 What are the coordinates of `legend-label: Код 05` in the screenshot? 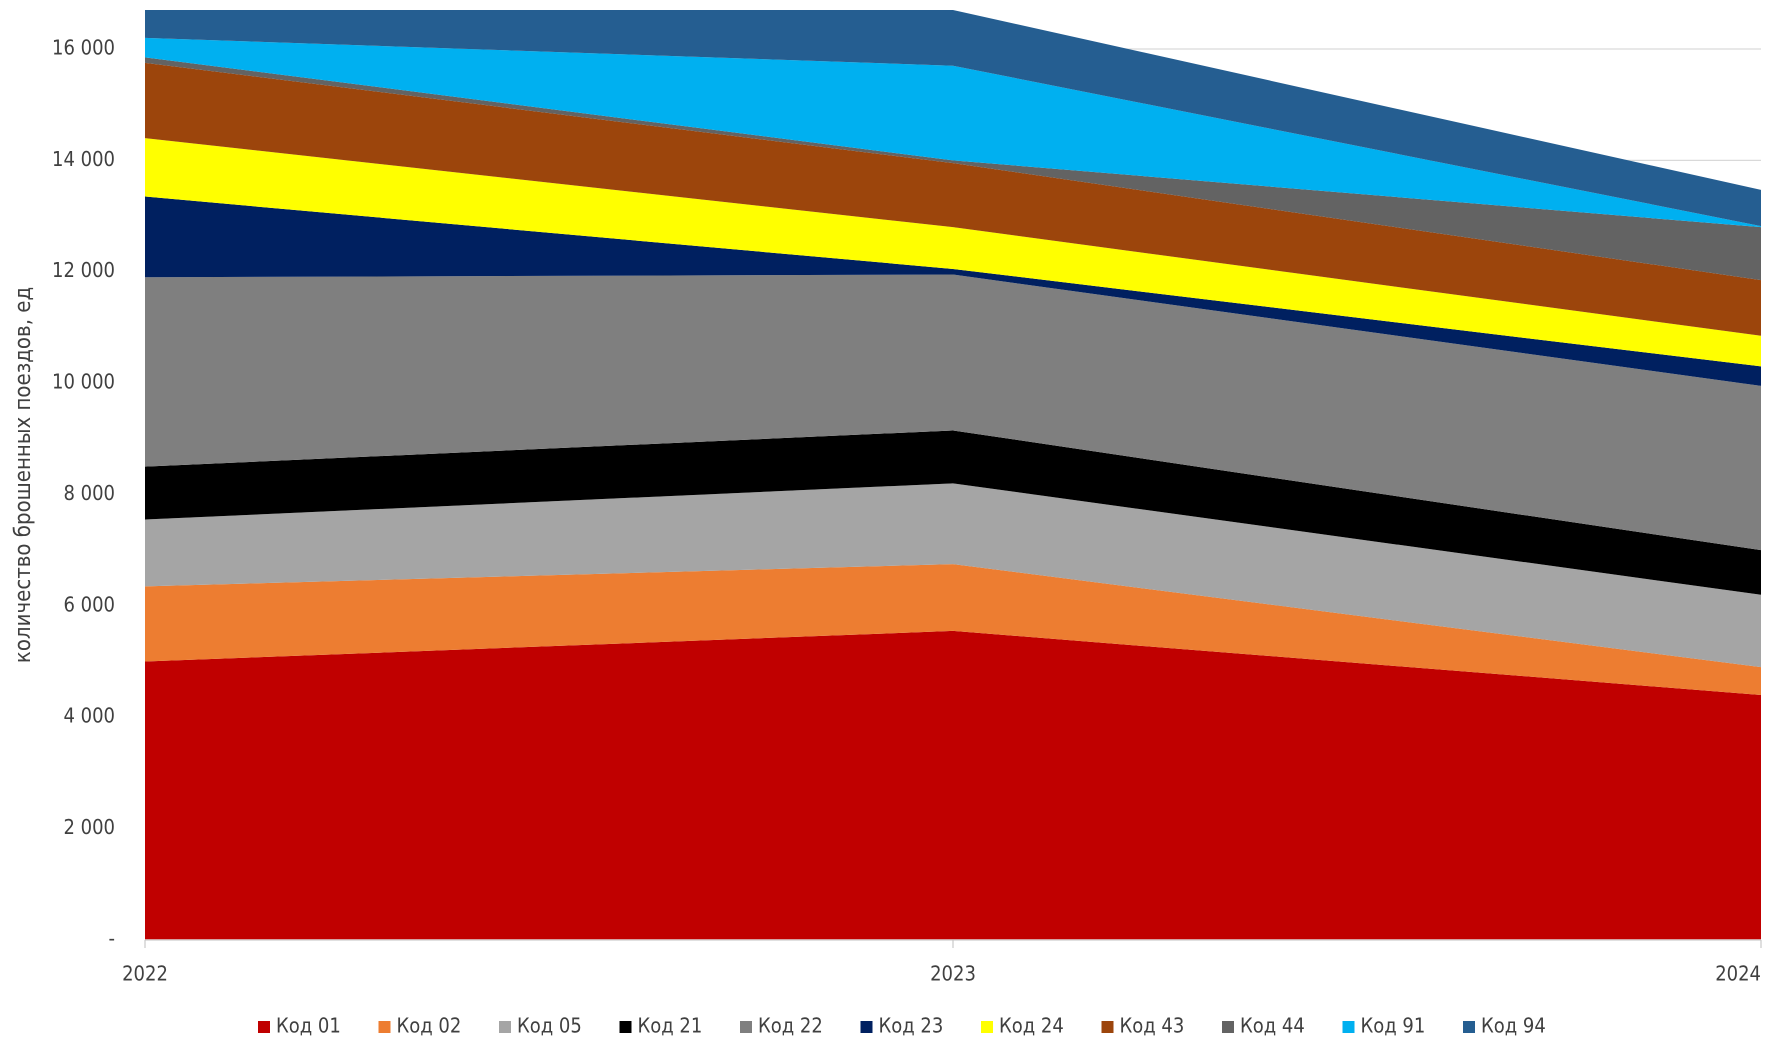 It's located at (549, 1026).